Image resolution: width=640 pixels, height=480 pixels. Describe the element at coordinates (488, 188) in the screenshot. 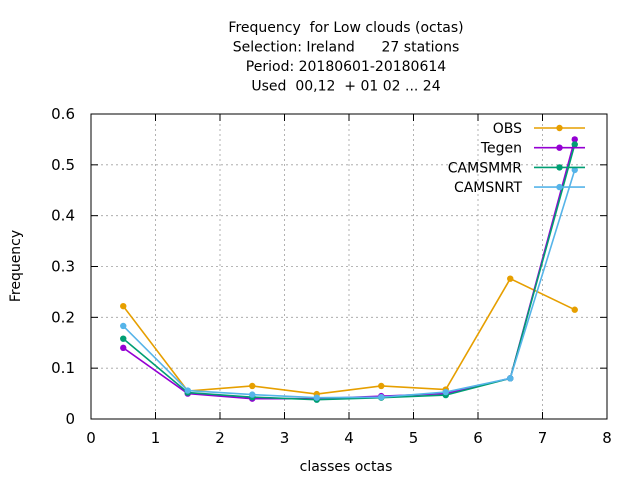

I see `legend-label: CAMSNRT` at that location.